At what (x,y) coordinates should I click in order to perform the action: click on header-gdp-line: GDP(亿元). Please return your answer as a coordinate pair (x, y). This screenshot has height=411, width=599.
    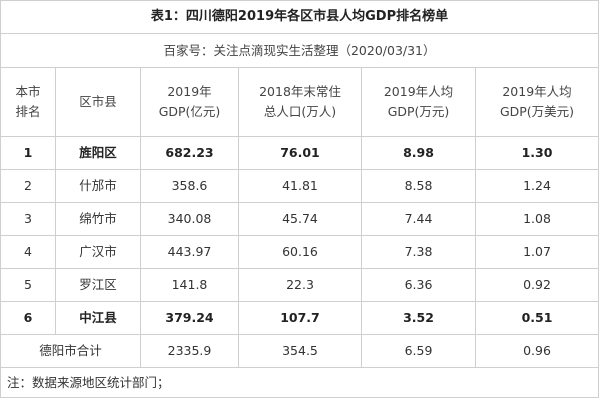
    Looking at the image, I should click on (189, 111).